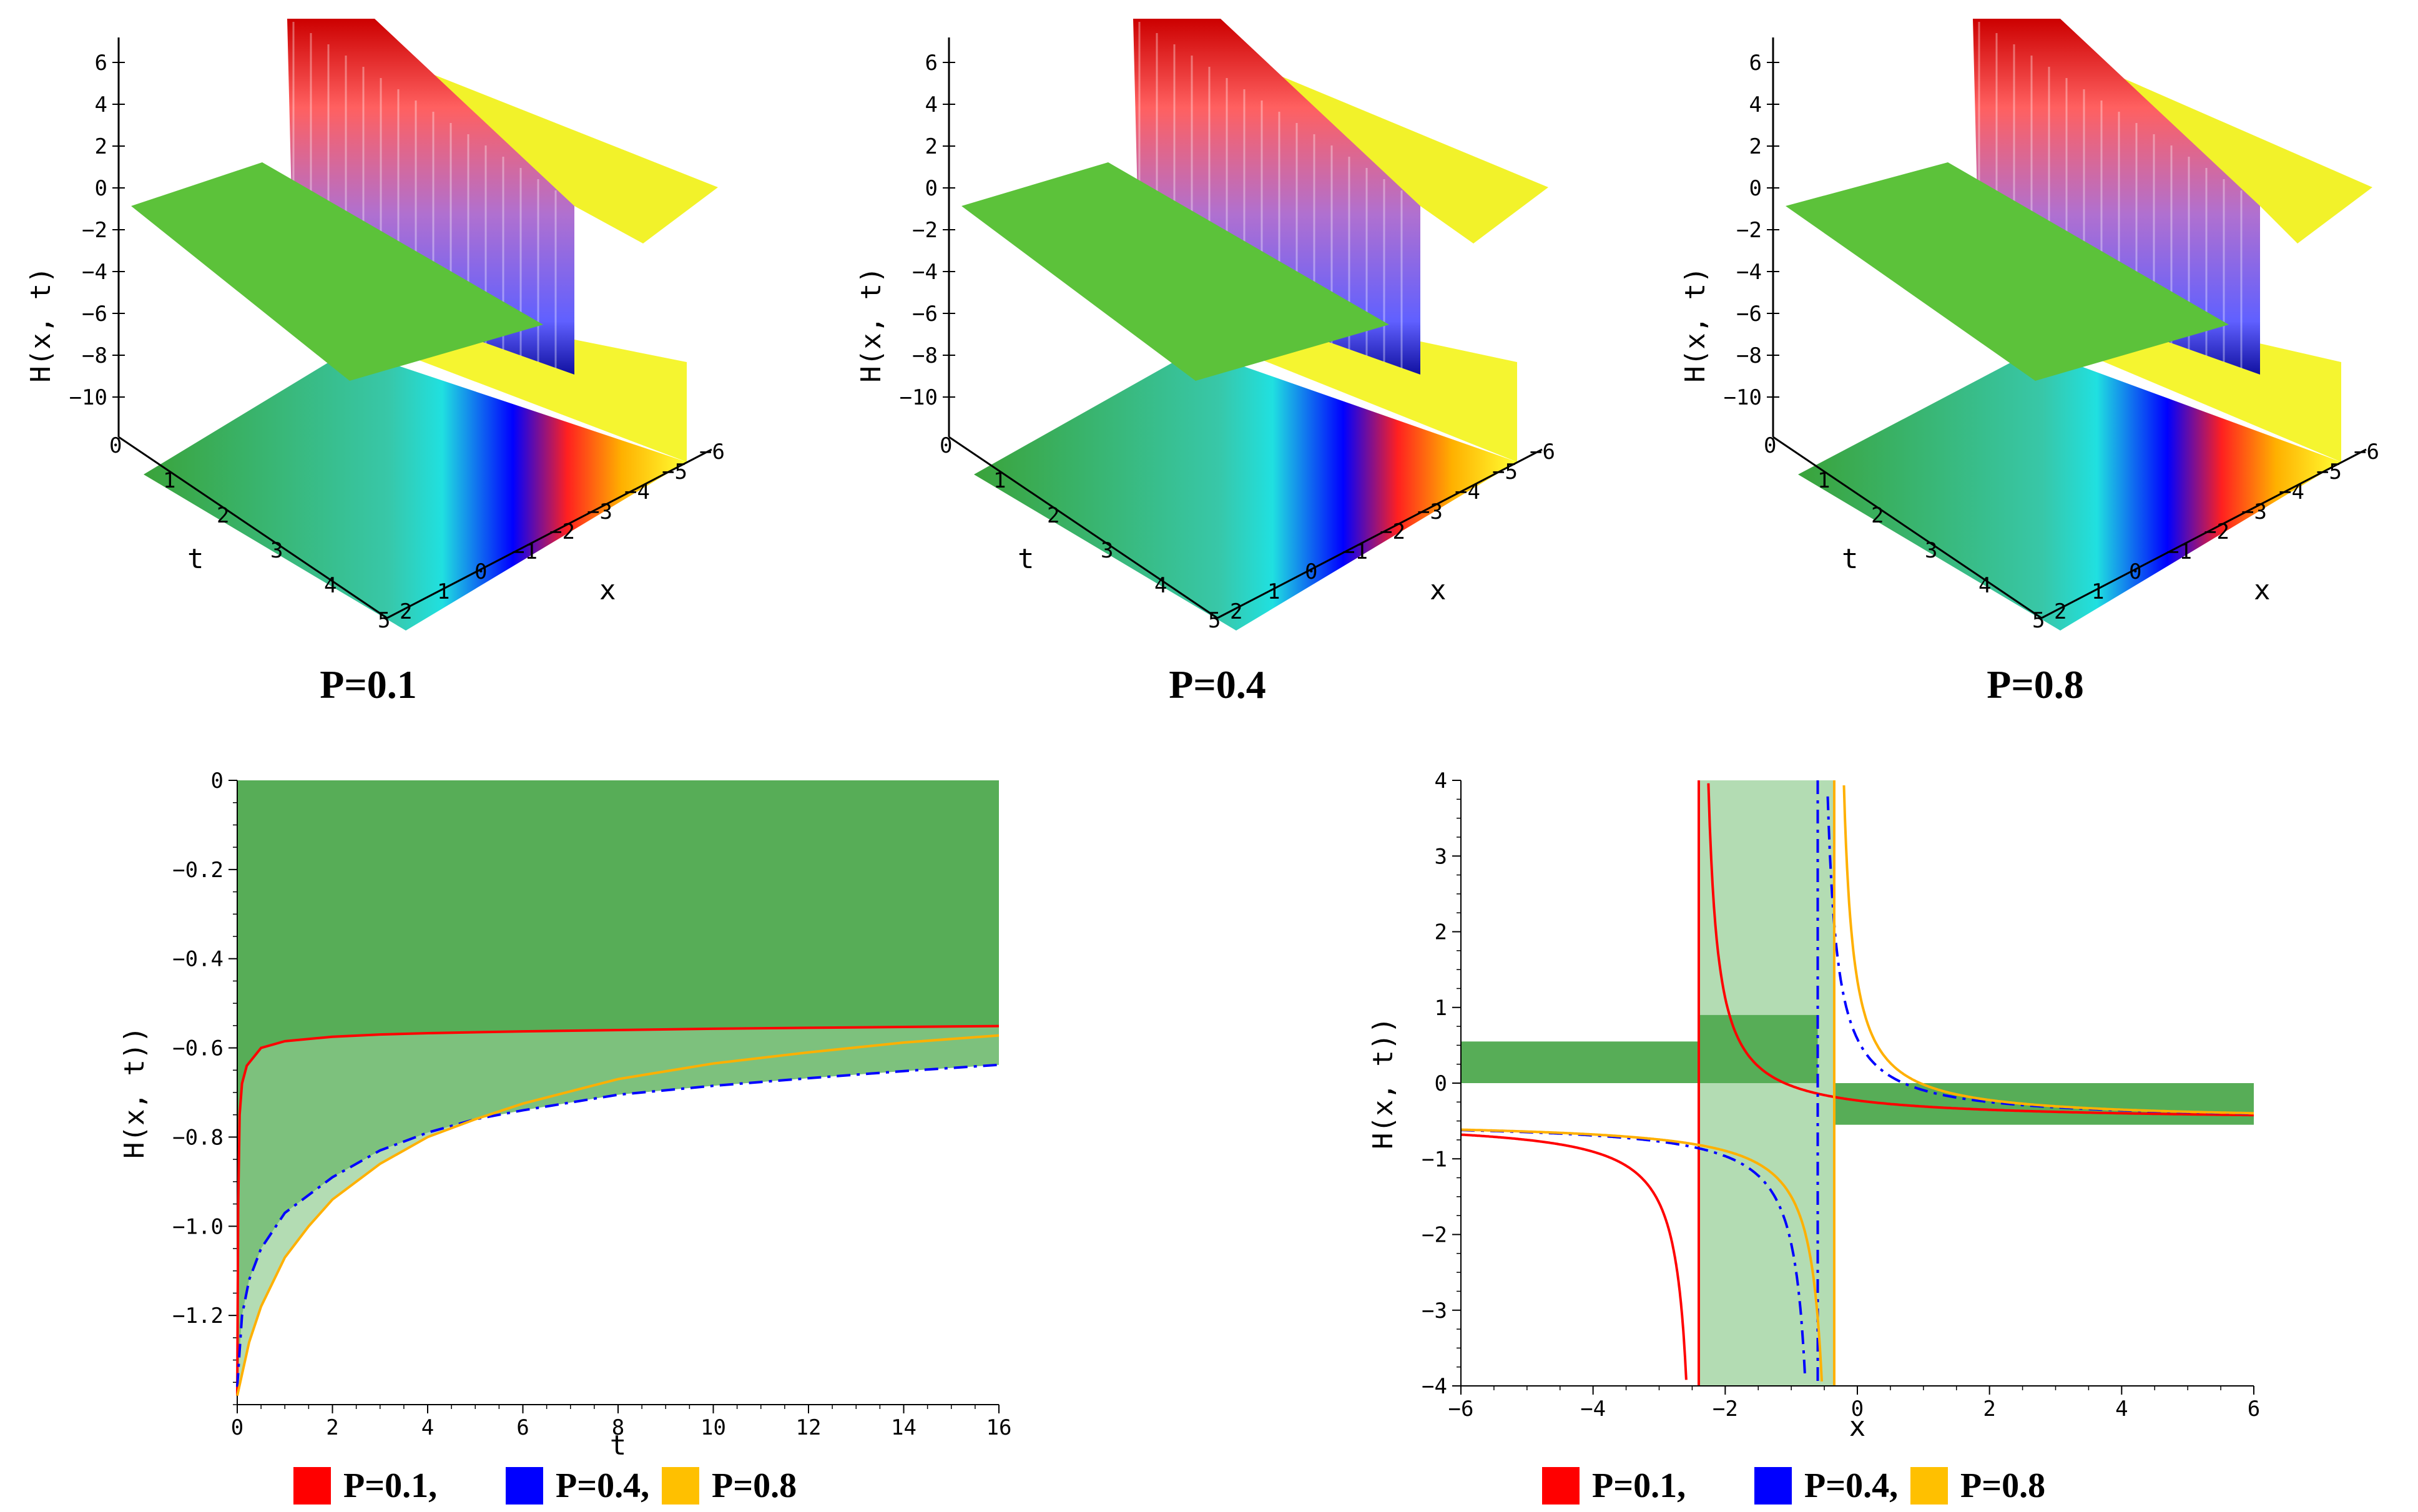 The width and height of the screenshot is (2418, 1512). What do you see at coordinates (198, 960) in the screenshot?
I see `y-tick-label: −0.4` at bounding box center [198, 960].